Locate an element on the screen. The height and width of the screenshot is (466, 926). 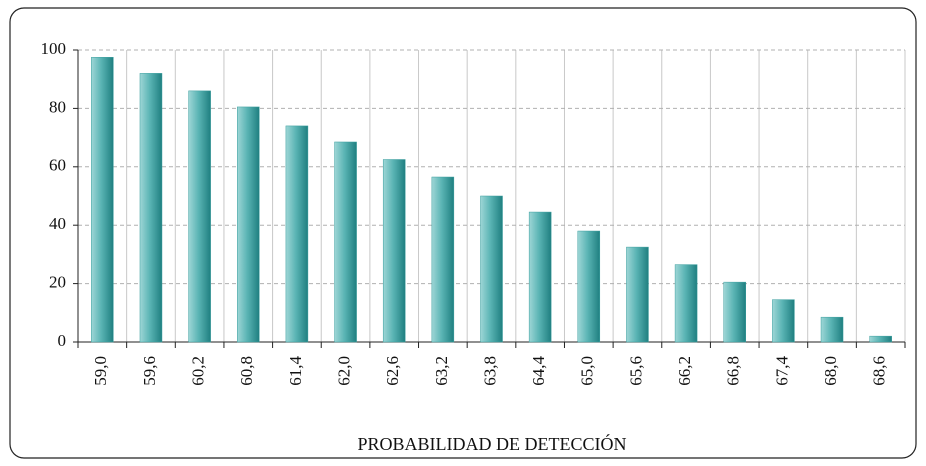
y-tick-label: 0 is located at coordinates (62, 340).